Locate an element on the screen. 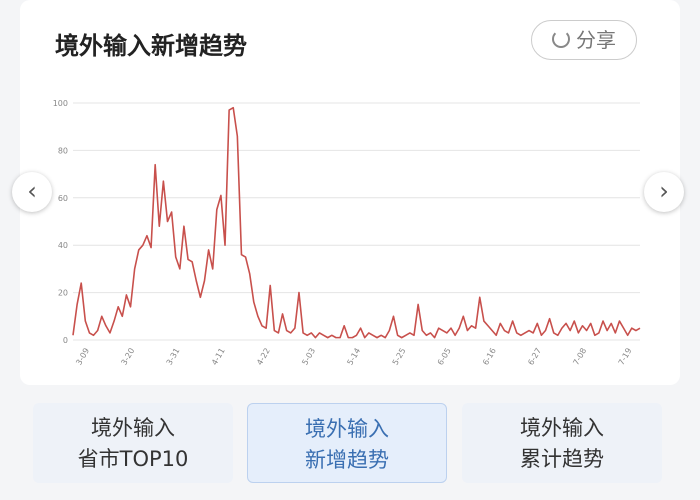 This screenshot has height=500, width=700. x-tick-label: 5-03 is located at coordinates (308, 357).